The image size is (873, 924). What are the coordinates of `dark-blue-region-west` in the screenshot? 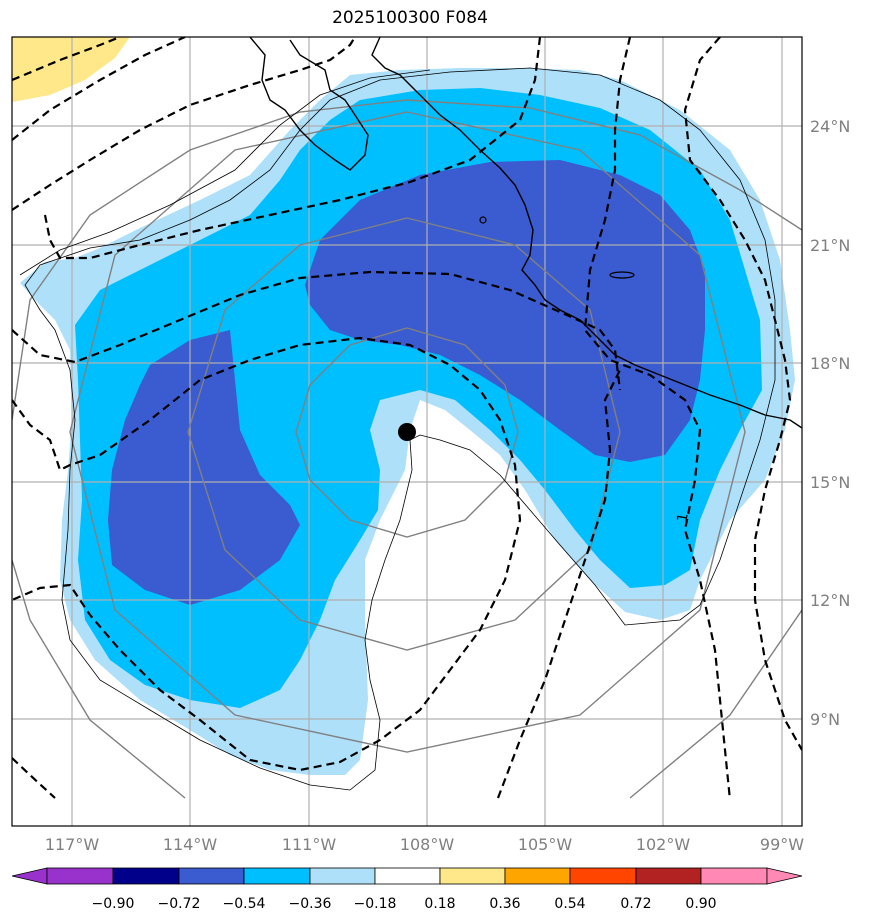 It's located at (204, 467).